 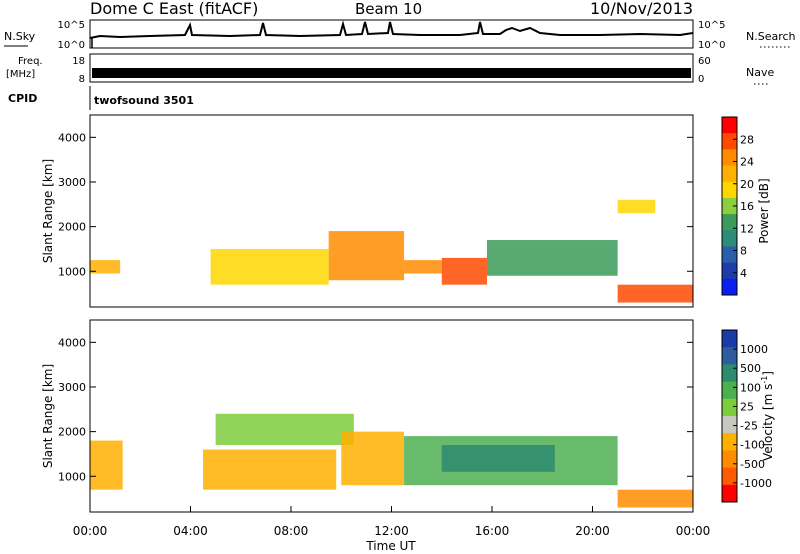 What do you see at coordinates (752, 464) in the screenshot?
I see `velocity-colorbar-tick-6: -500` at bounding box center [752, 464].